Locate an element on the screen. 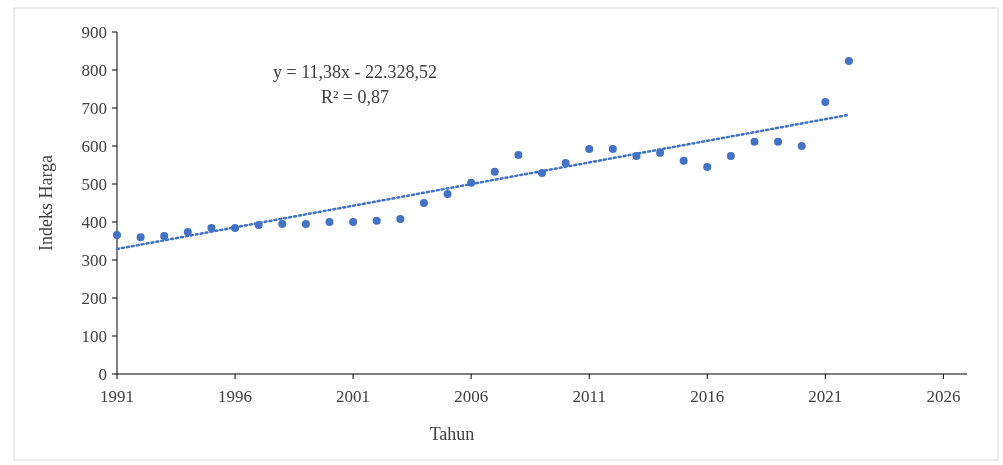 This screenshot has width=1003, height=465. x-tick-label: 2001 is located at coordinates (353, 396).